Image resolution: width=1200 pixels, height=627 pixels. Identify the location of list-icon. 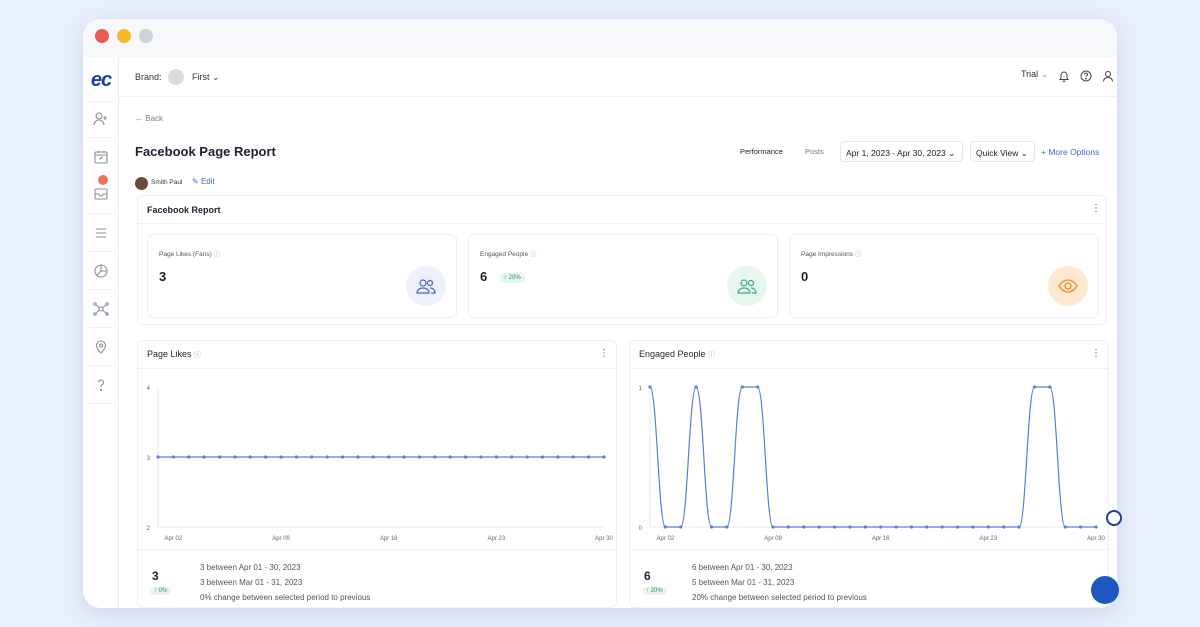
(101, 233).